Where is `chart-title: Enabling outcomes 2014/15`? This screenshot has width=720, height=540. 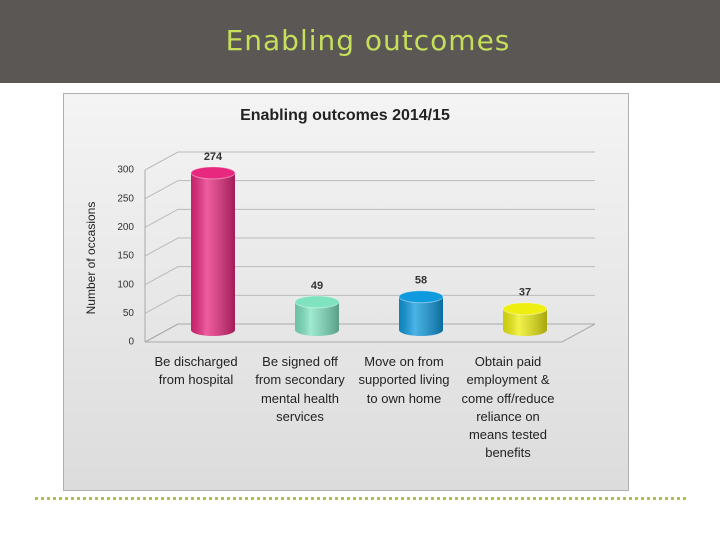 chart-title: Enabling outcomes 2014/15 is located at coordinates (345, 115).